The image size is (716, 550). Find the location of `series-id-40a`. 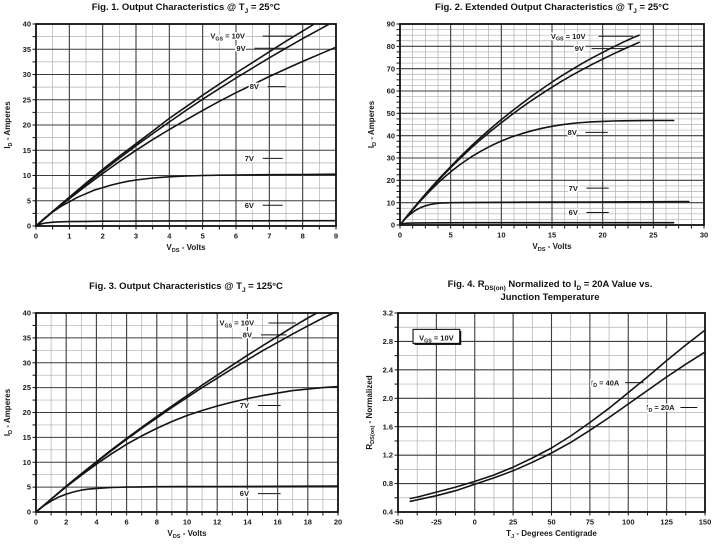

series-id-40a is located at coordinates (557, 414).